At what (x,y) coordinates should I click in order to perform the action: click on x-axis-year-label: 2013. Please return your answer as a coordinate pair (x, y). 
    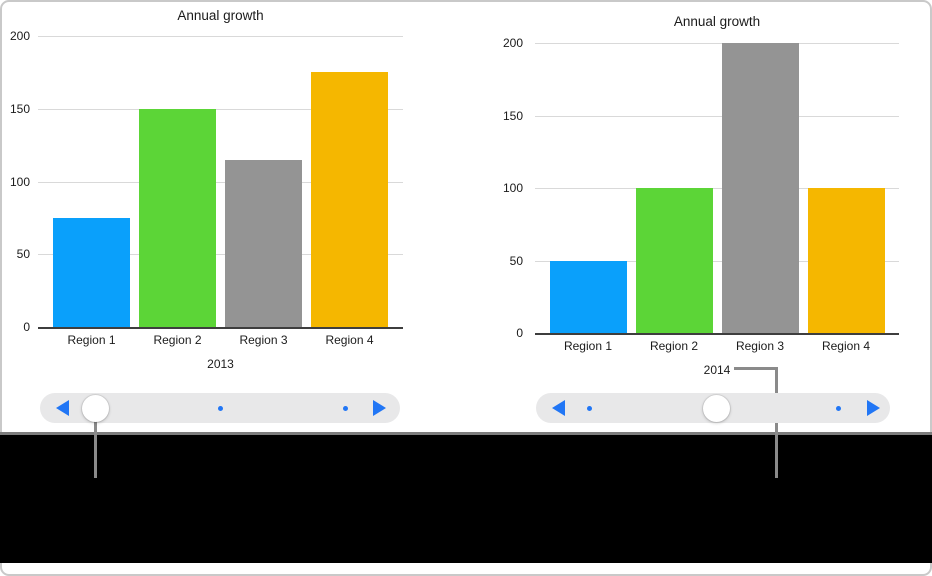
    Looking at the image, I should click on (220, 364).